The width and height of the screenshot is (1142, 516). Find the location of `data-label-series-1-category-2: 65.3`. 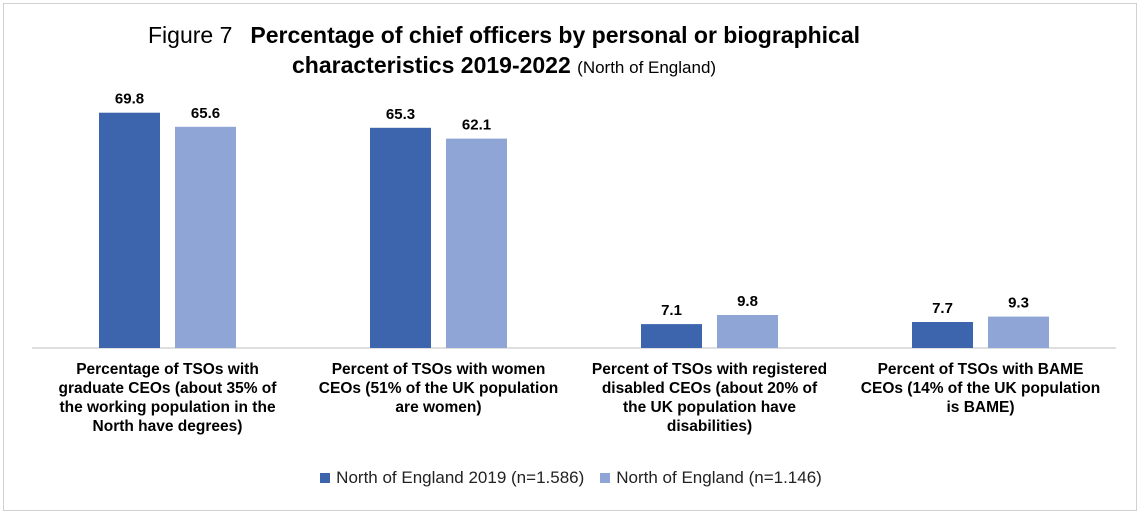

data-label-series-1-category-2: 65.3 is located at coordinates (400, 114).